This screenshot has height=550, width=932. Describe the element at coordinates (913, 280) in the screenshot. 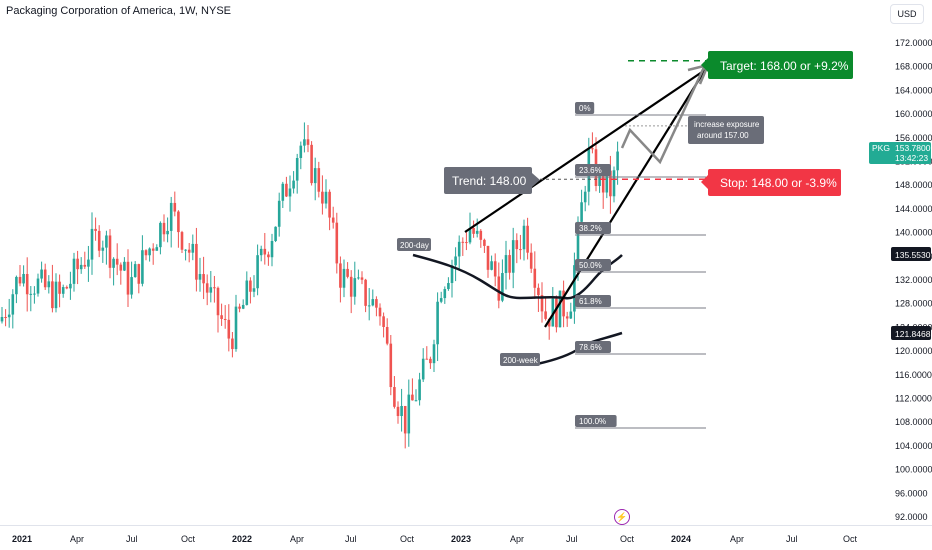

I see `price-tick: 132.0000` at that location.